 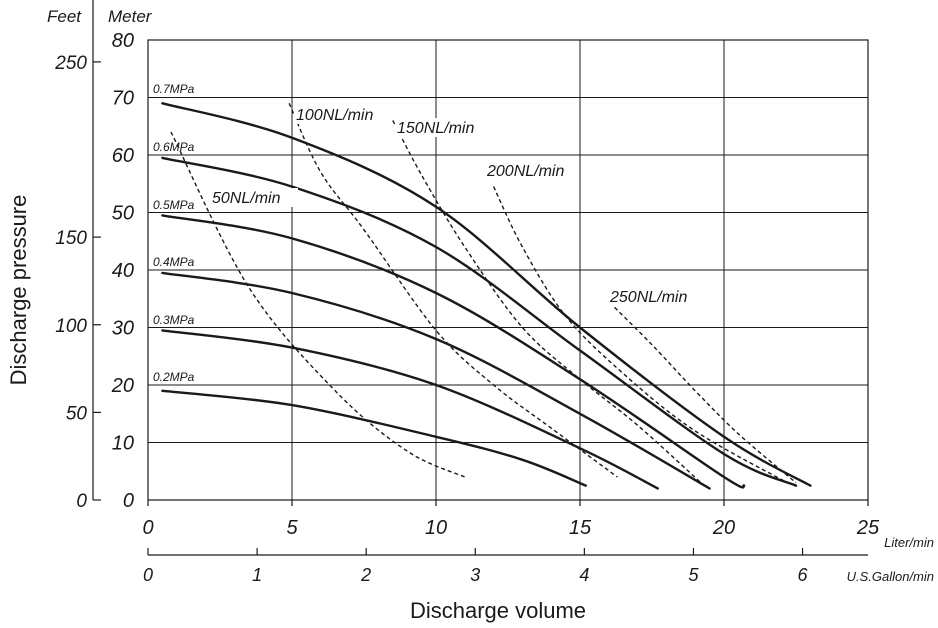 I want to click on x-secondary-tick-label: 2, so click(x=365, y=575).